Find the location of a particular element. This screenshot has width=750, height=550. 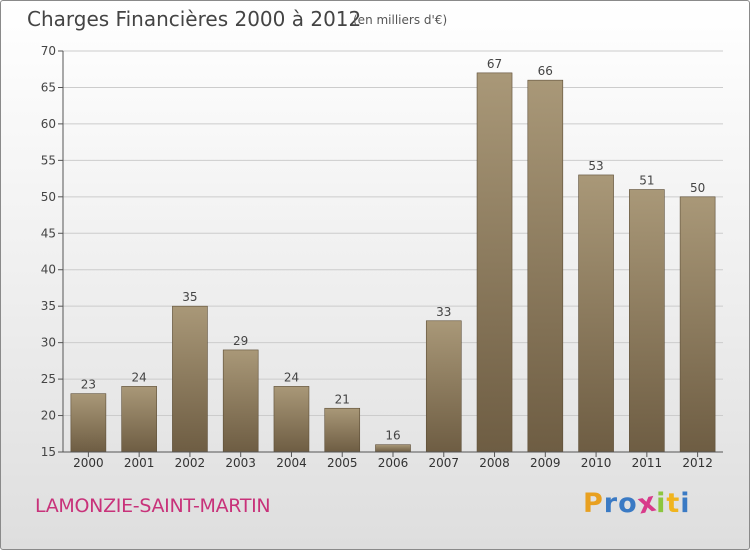

logo-letter: P is located at coordinates (593, 503).